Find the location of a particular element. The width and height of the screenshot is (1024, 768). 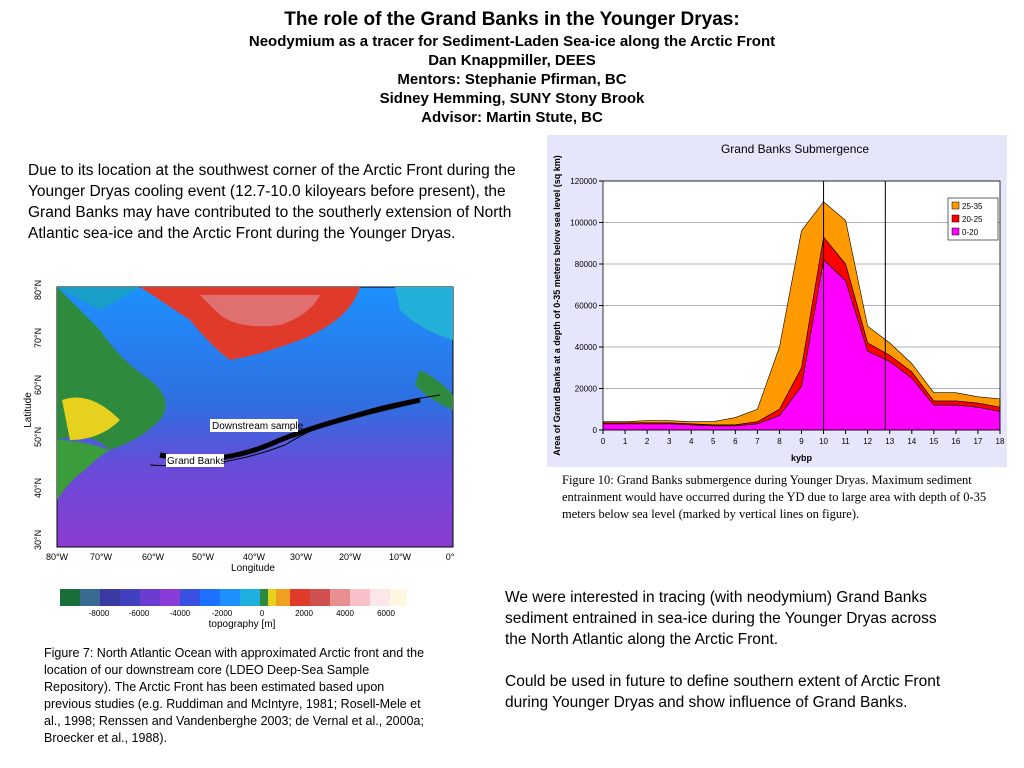

colorbar-label: topography [m] is located at coordinates (242, 624).